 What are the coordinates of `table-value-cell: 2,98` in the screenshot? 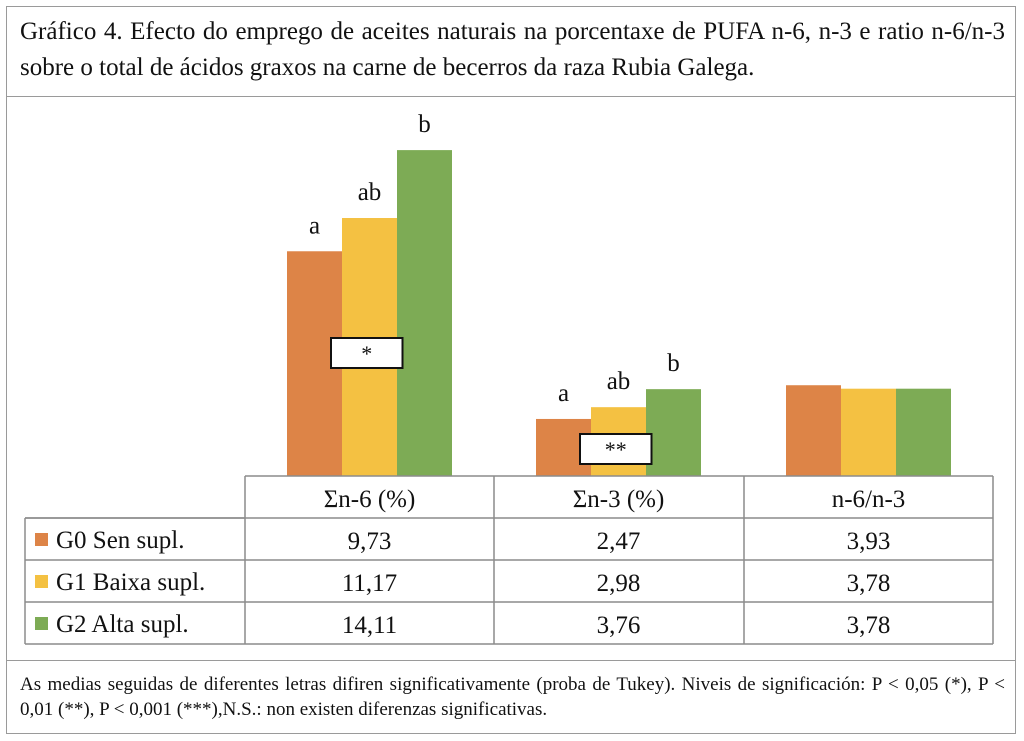 It's located at (619, 583).